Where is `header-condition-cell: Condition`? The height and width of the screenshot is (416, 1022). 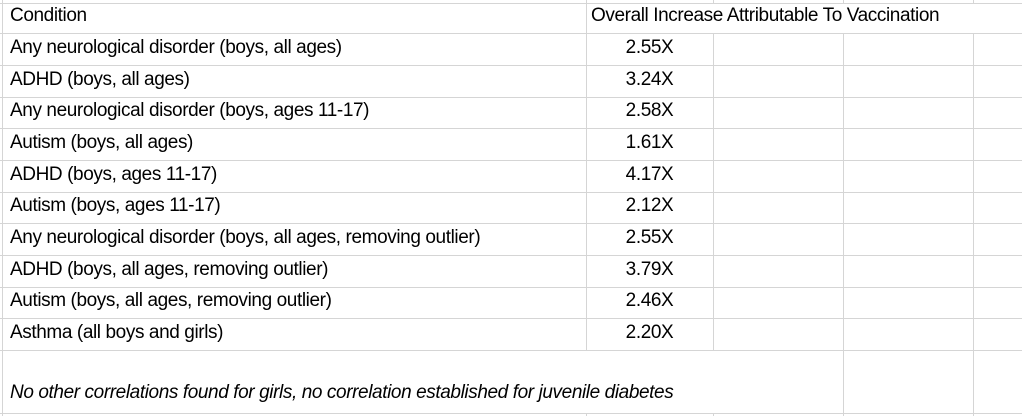 header-condition-cell: Condition is located at coordinates (48, 15).